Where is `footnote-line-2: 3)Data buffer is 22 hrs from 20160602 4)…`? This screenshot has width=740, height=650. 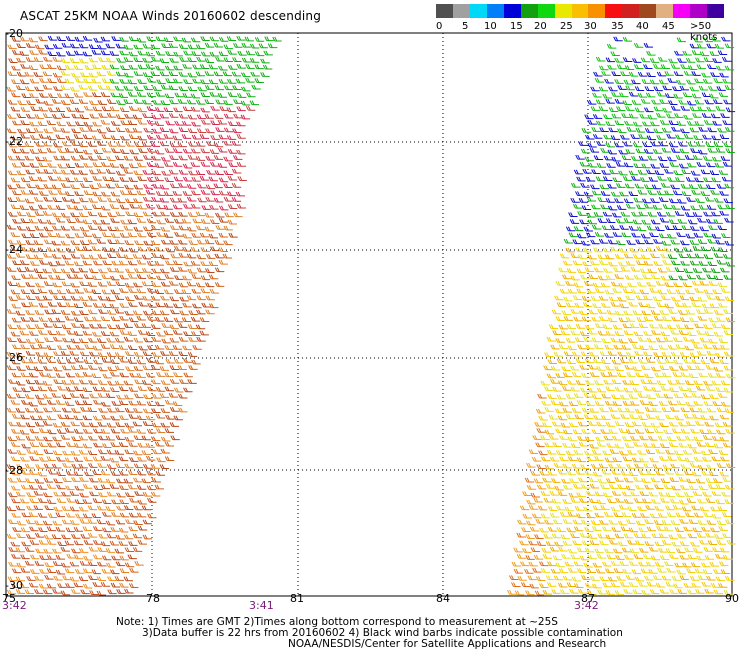 footnote-line-2: 3)Data buffer is 22 hrs from 20160602 4)… is located at coordinates (382, 633).